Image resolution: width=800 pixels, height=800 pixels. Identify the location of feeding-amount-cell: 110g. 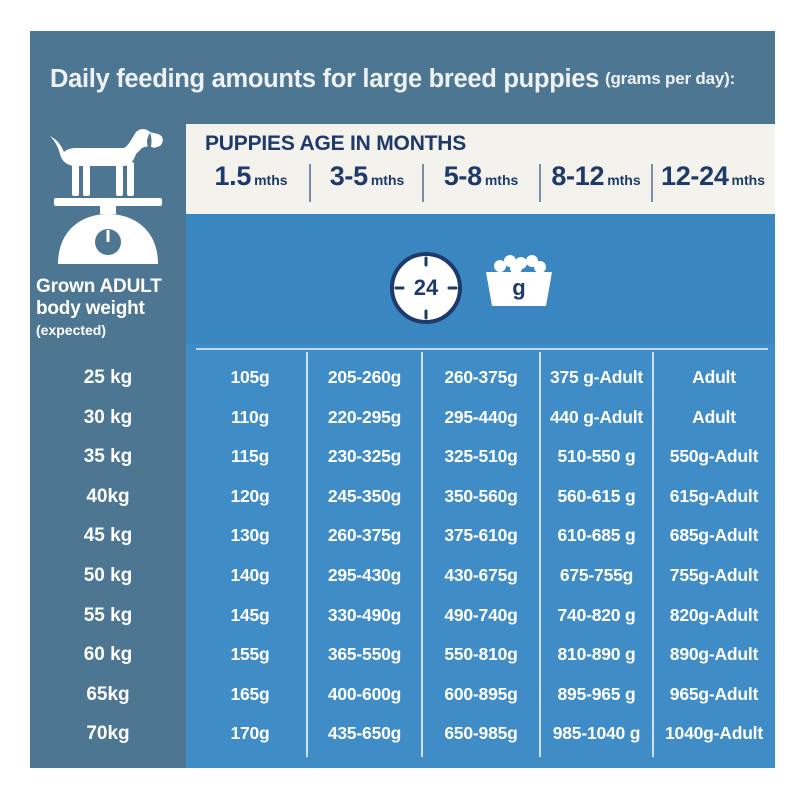
(250, 417).